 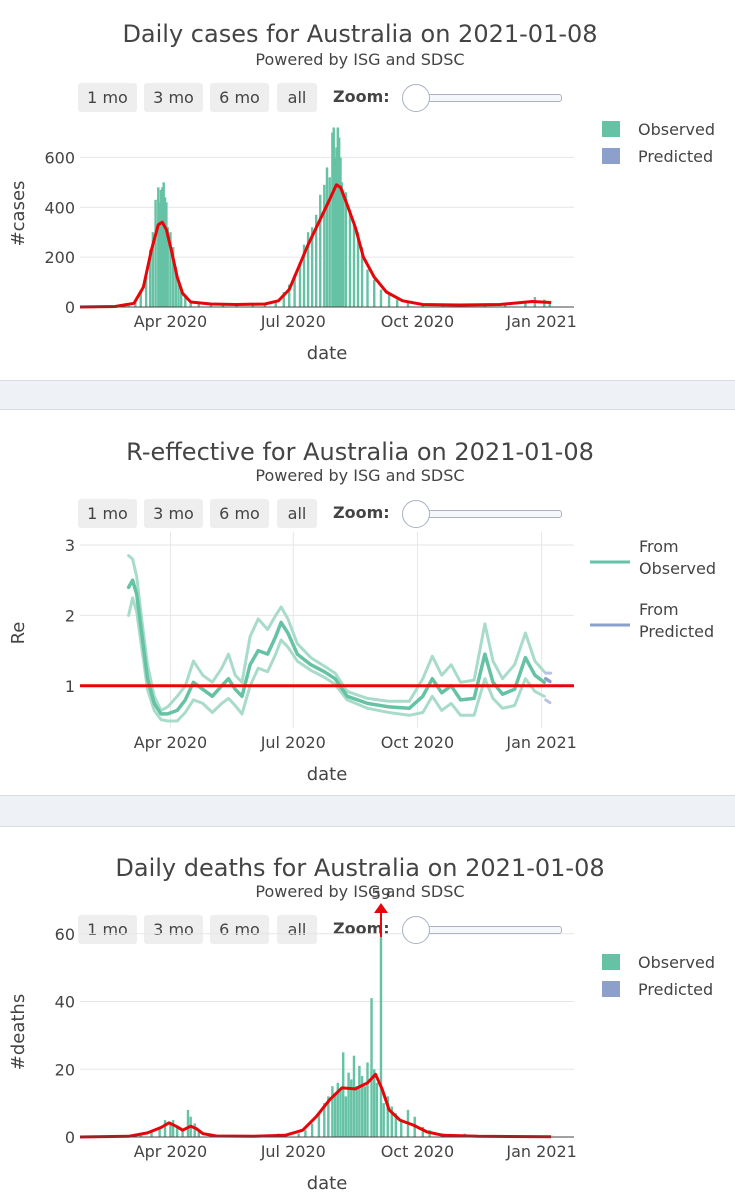 What do you see at coordinates (380, 908) in the screenshot?
I see `annotation-arrow-head` at bounding box center [380, 908].